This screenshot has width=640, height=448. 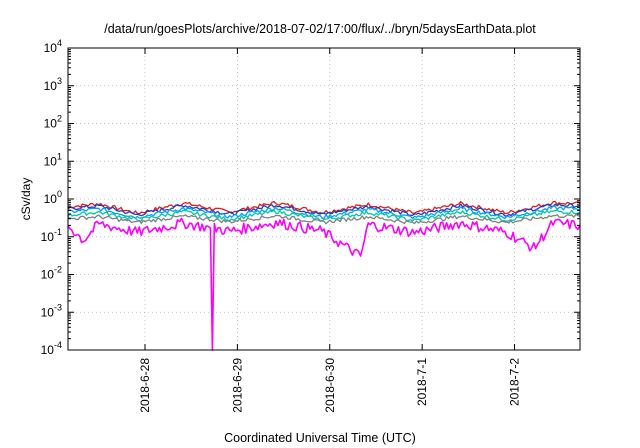 I want to click on x-tick-label: 2018-6-28, so click(x=145, y=385).